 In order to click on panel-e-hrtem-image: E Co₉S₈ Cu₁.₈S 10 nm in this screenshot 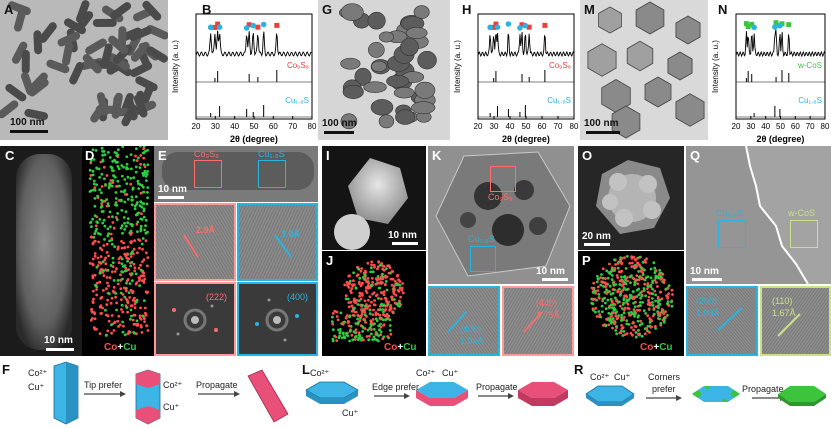, I will do `click(236, 174)`.